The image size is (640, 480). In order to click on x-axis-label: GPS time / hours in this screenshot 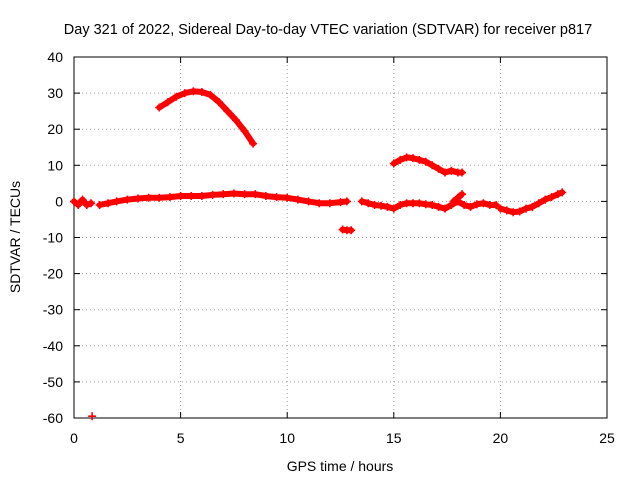, I will do `click(340, 466)`.